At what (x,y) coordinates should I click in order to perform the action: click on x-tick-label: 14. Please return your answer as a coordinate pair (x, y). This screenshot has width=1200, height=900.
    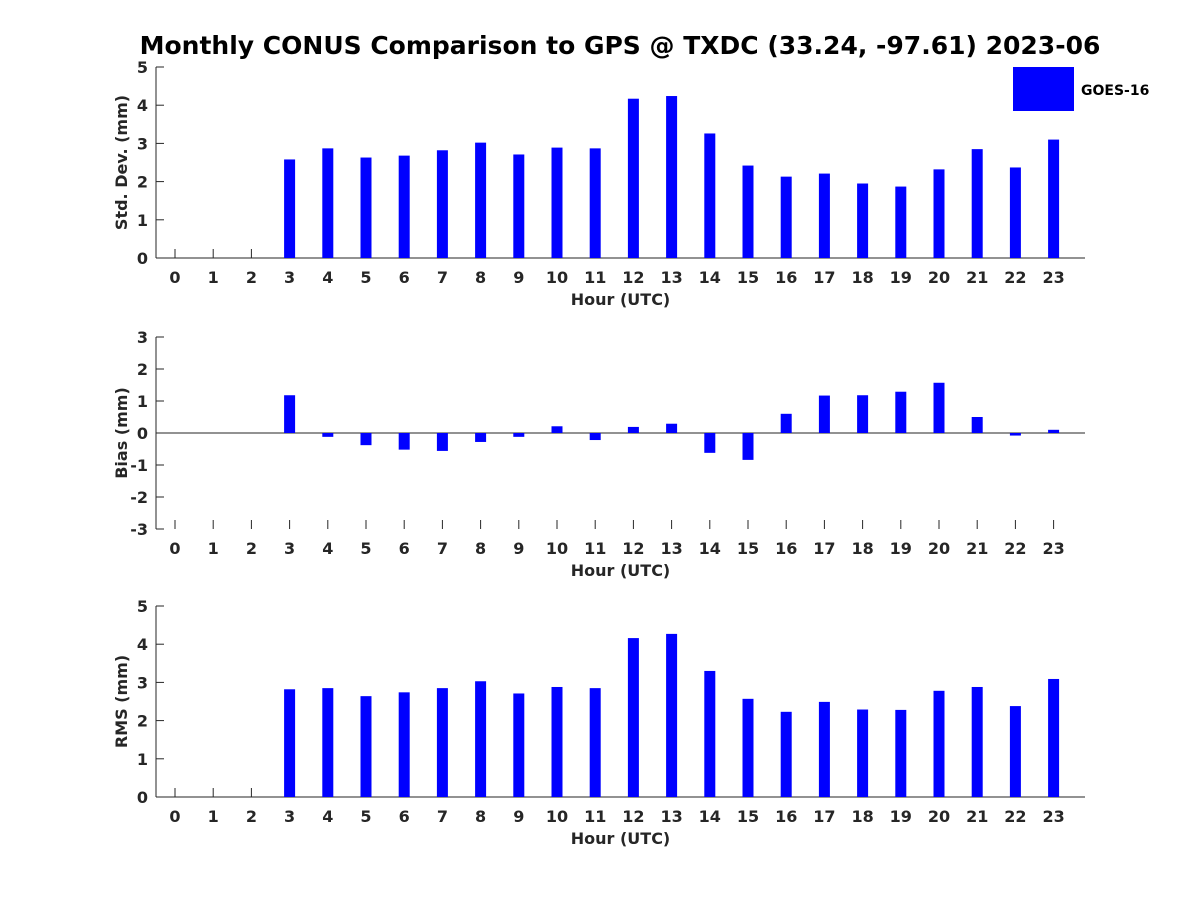
    Looking at the image, I should click on (710, 277).